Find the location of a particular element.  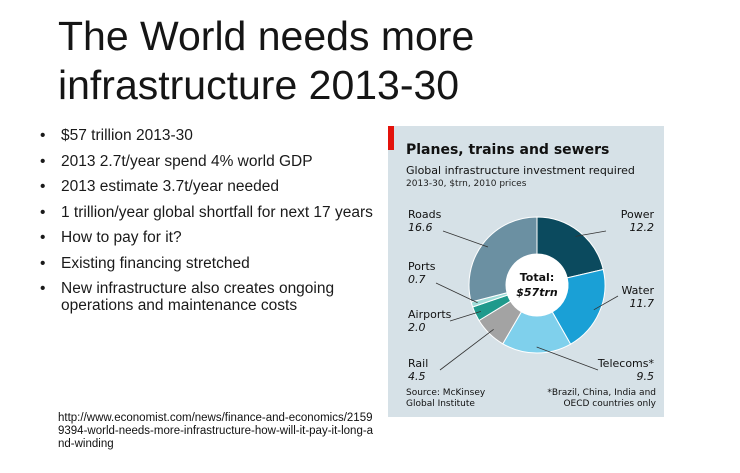

chart-title: Planes, trains and sewers is located at coordinates (508, 150).